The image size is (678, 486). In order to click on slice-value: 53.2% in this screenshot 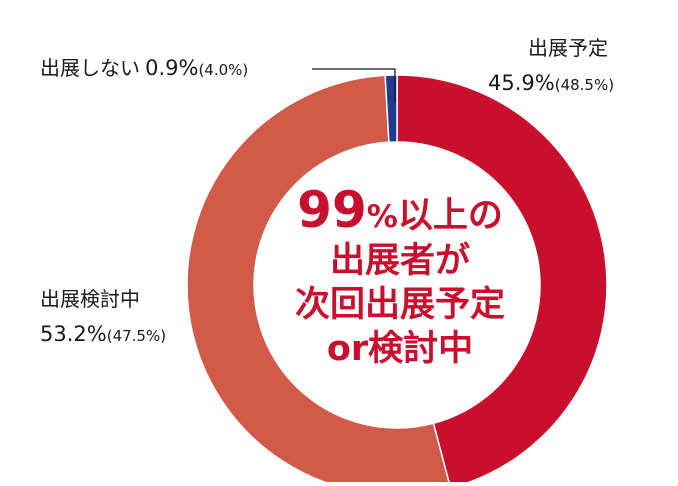, I will do `click(73, 334)`.